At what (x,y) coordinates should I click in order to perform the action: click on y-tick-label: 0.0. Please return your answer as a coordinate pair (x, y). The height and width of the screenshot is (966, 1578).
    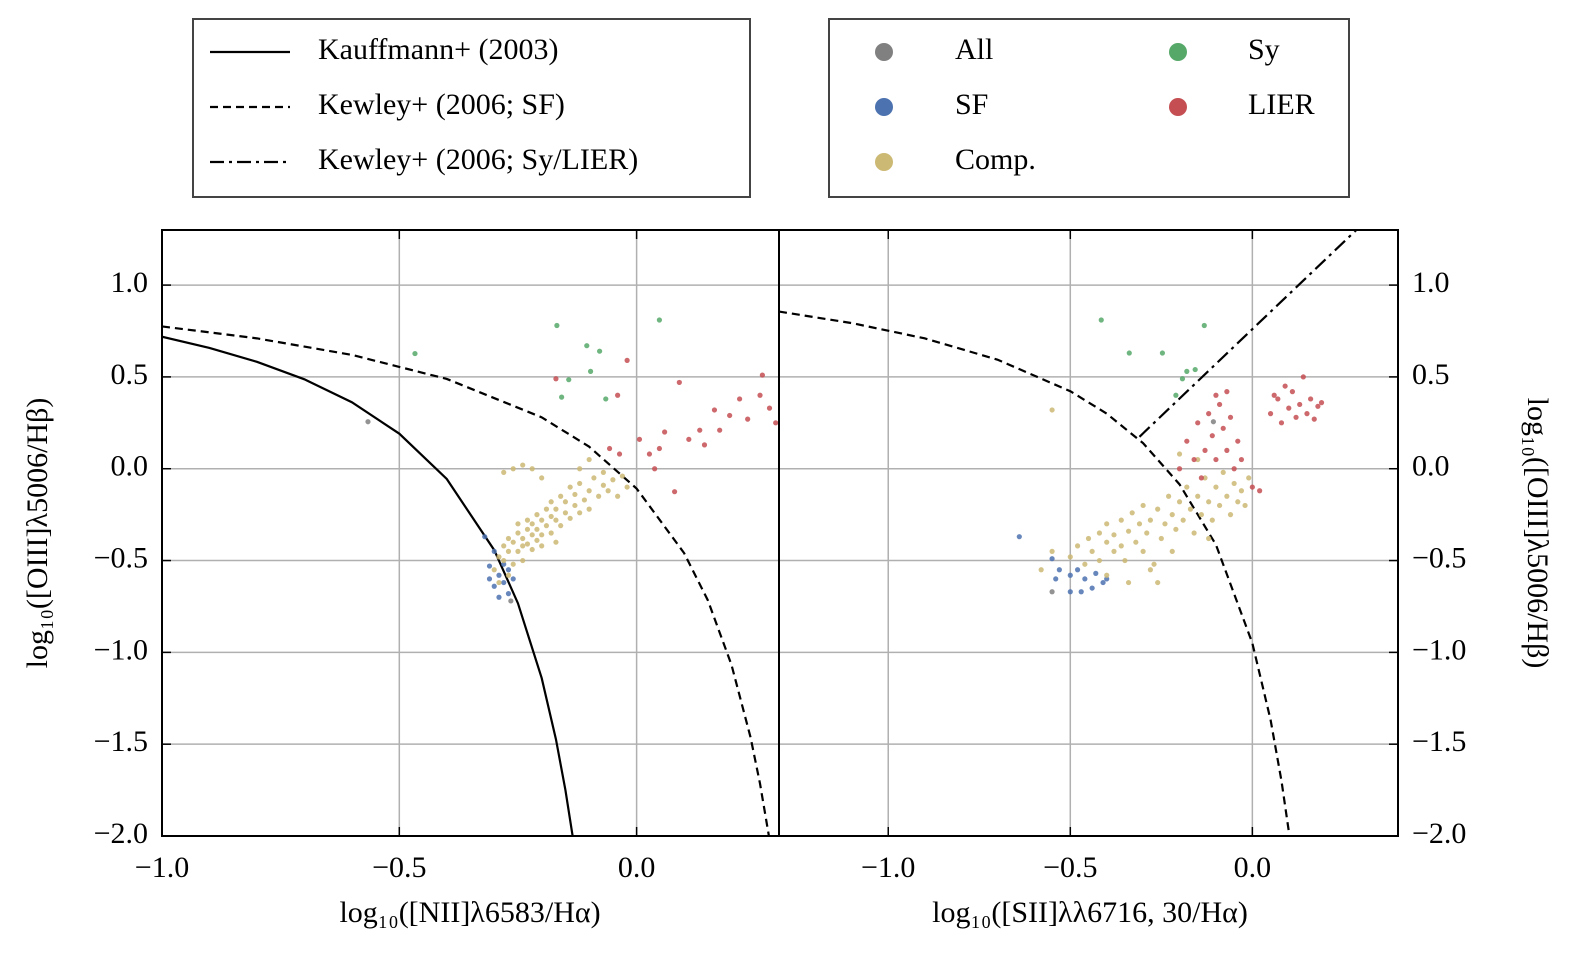
    Looking at the image, I should click on (130, 466).